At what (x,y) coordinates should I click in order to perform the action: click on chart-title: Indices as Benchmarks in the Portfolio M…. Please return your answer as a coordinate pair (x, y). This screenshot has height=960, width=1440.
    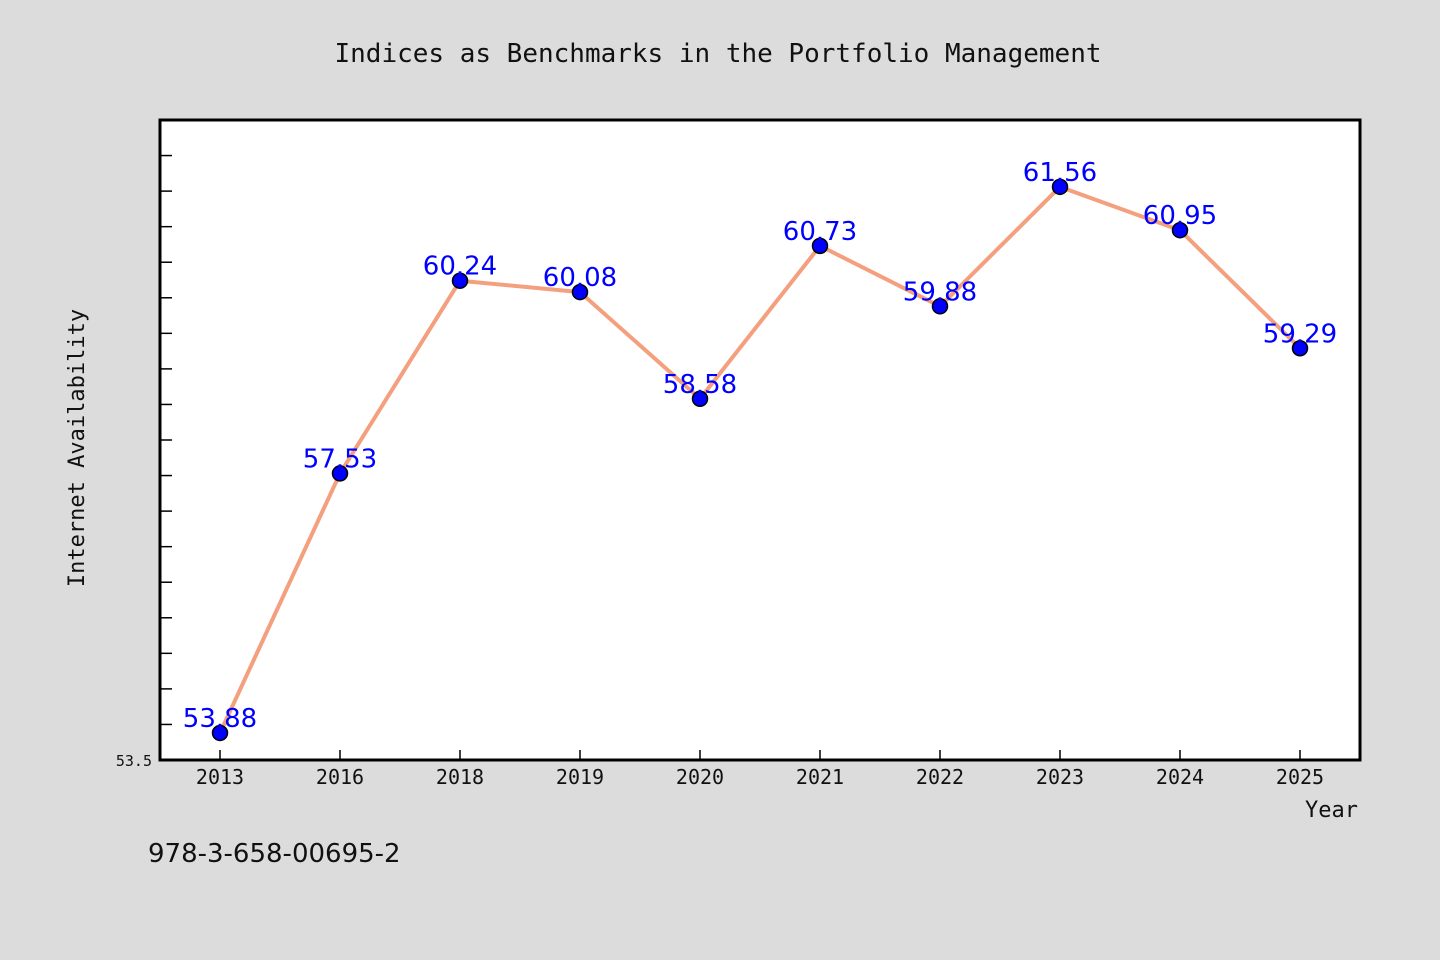
    Looking at the image, I should click on (717, 54).